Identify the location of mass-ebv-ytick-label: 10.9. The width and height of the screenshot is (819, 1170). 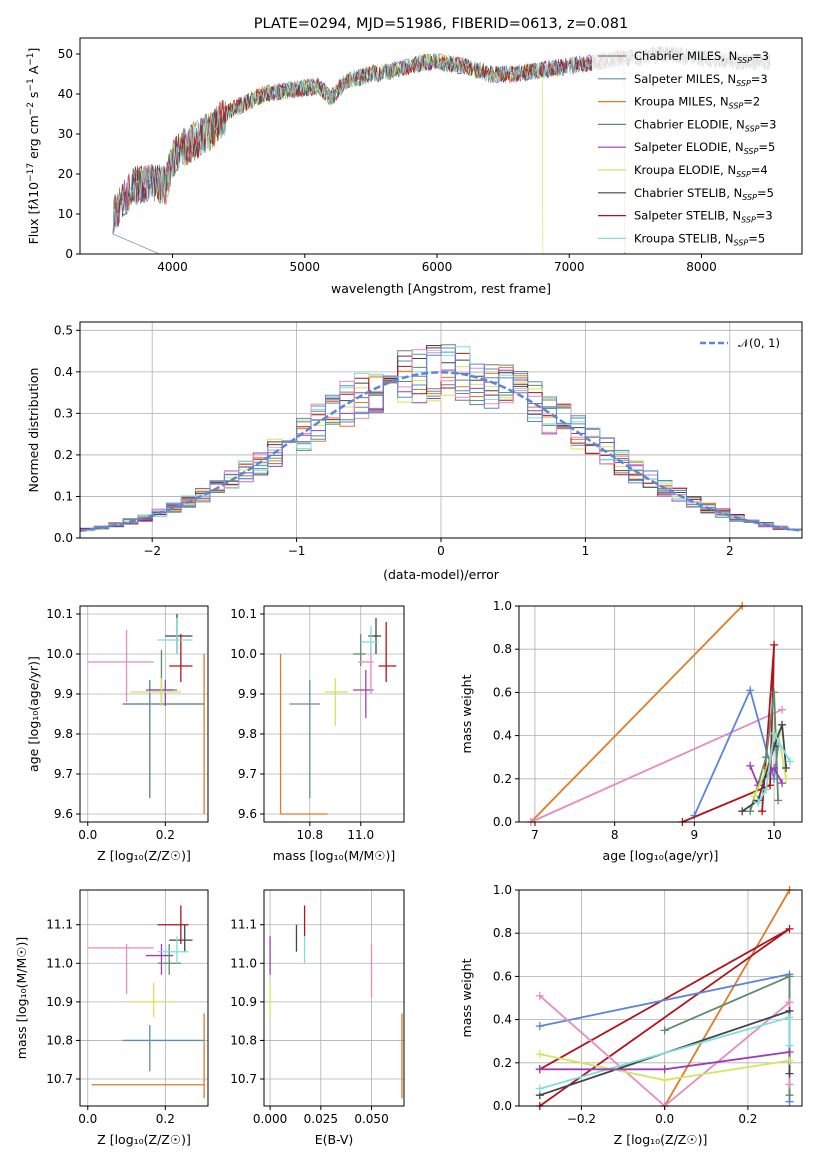
(243, 1002).